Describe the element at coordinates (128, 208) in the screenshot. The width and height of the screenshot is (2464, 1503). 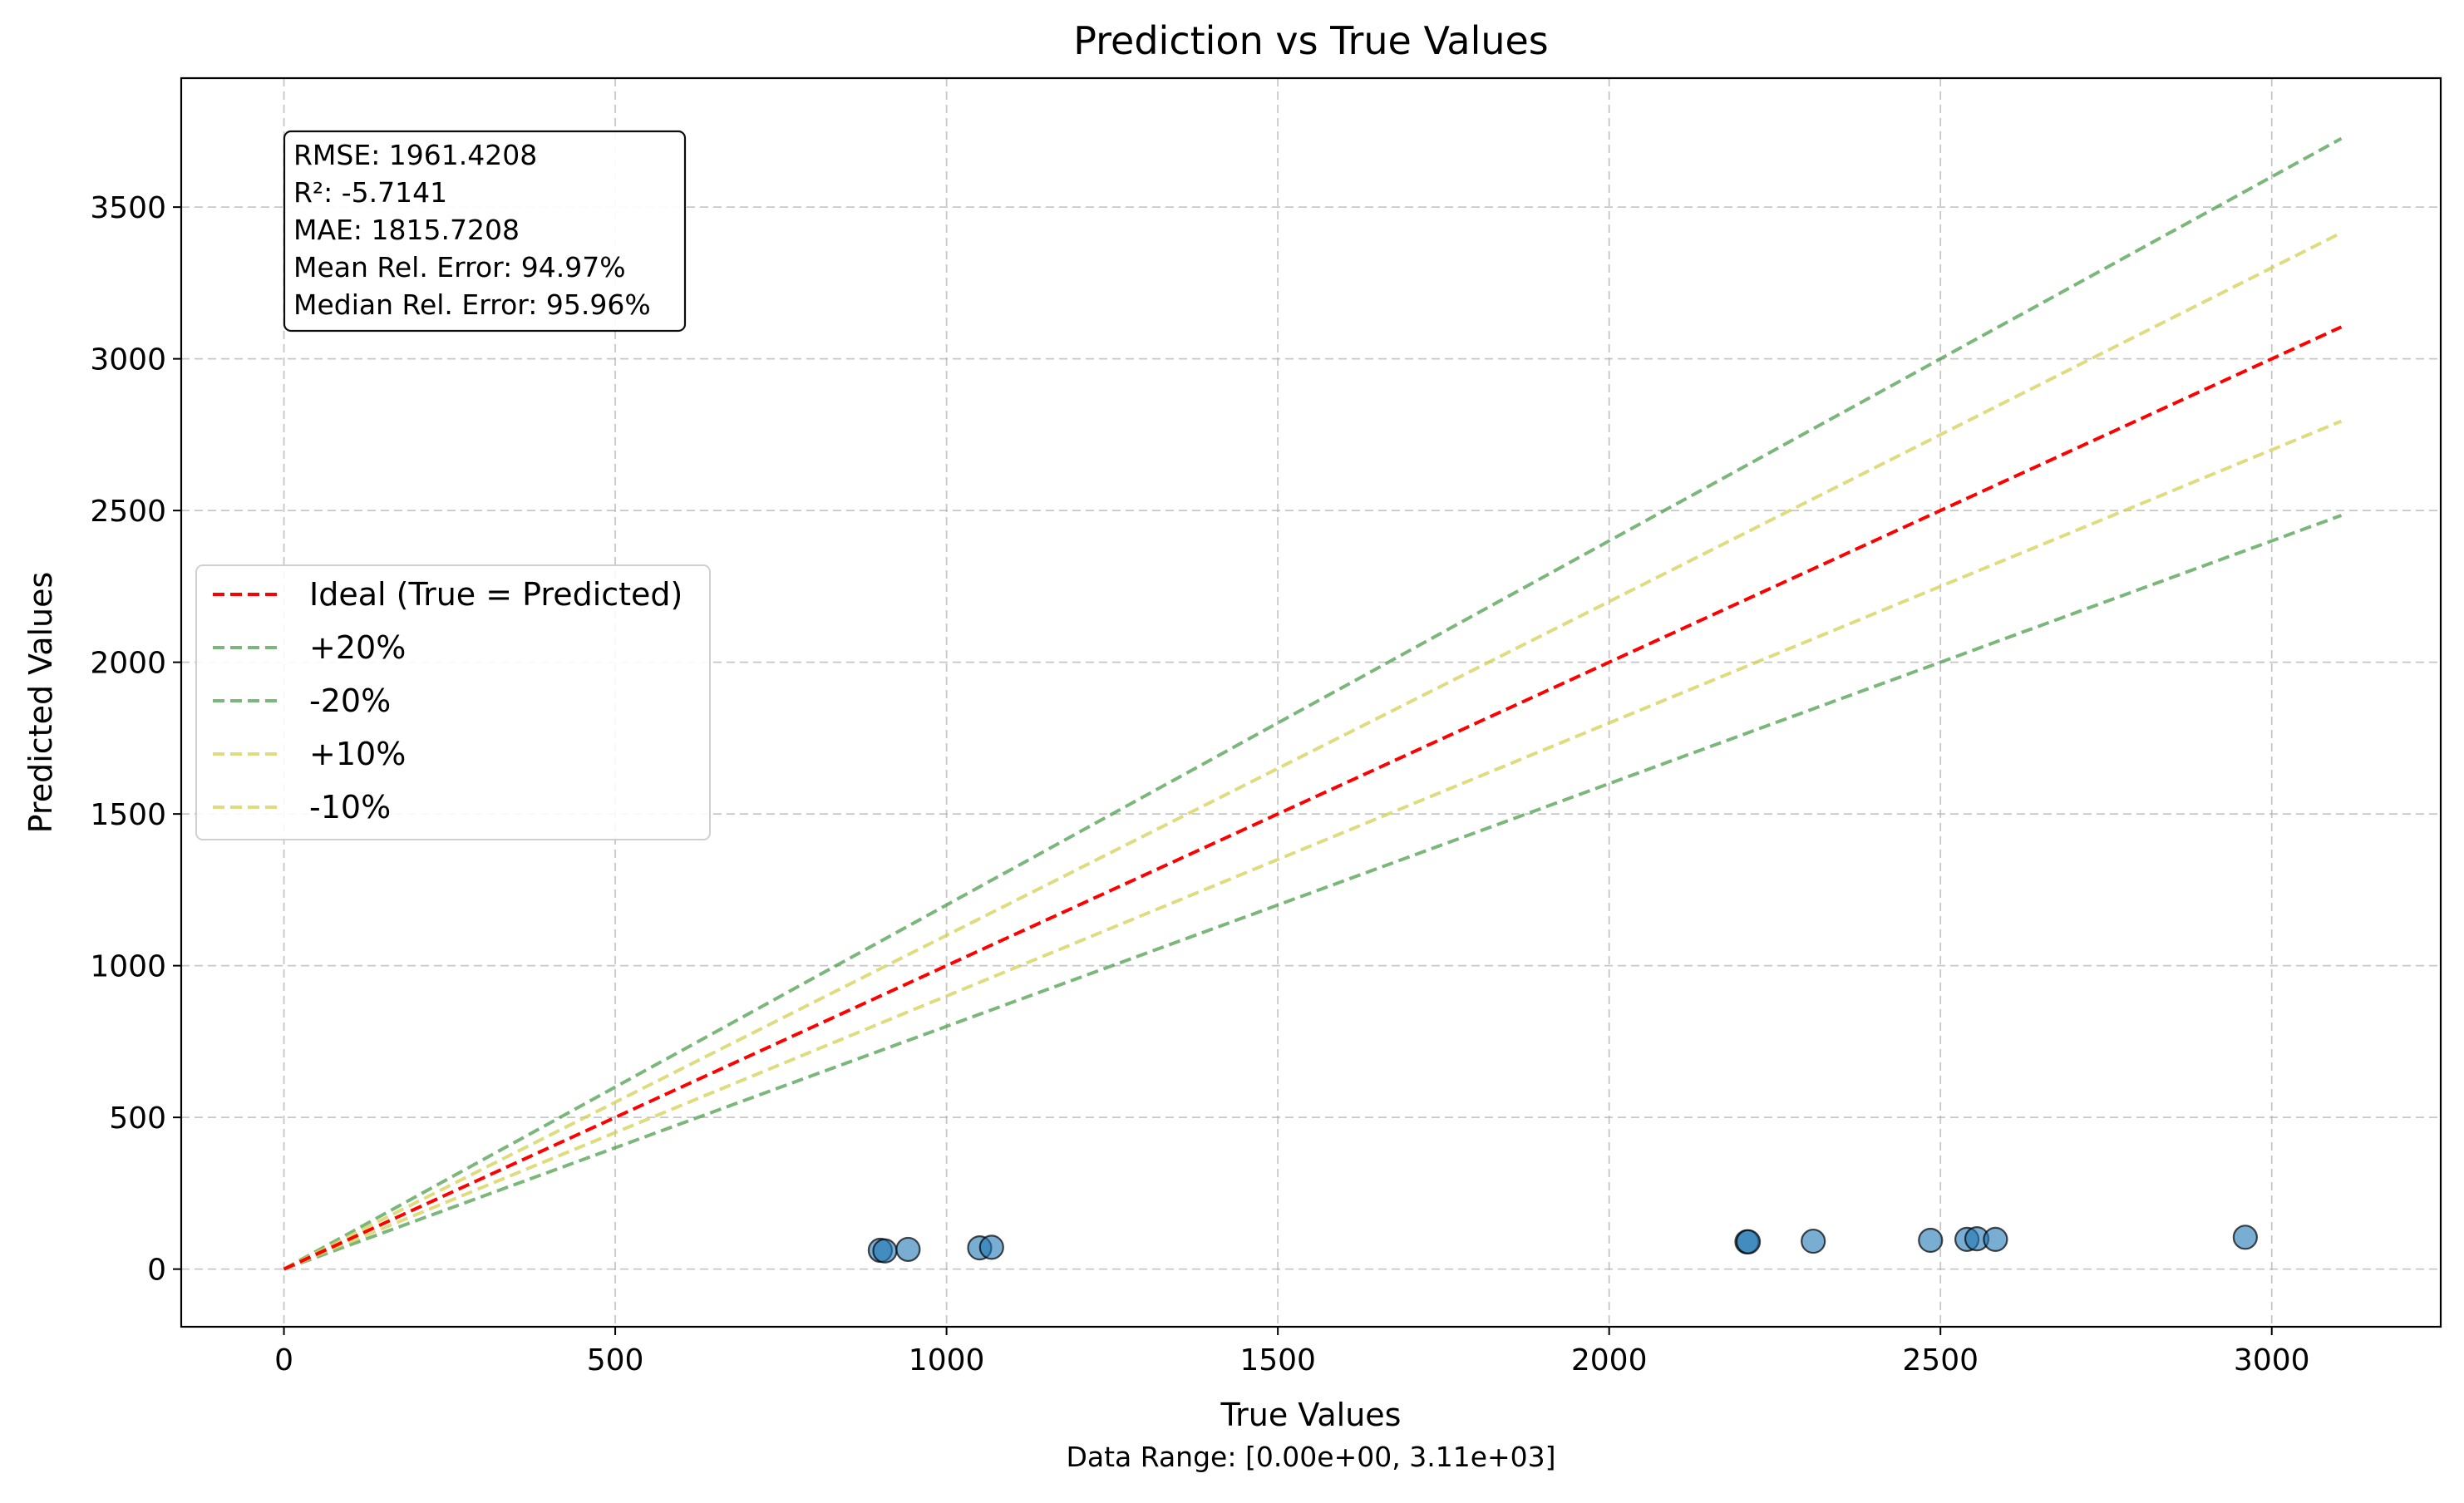
I see `y-tick-label: 3500` at that location.